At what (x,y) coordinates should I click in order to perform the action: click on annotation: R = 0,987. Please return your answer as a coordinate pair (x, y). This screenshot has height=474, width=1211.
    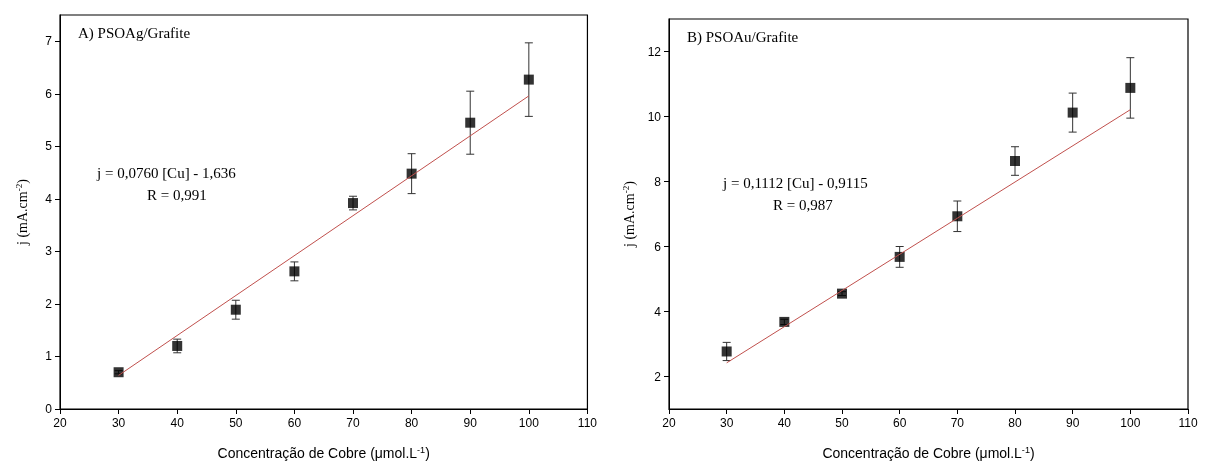
    Looking at the image, I should click on (803, 204).